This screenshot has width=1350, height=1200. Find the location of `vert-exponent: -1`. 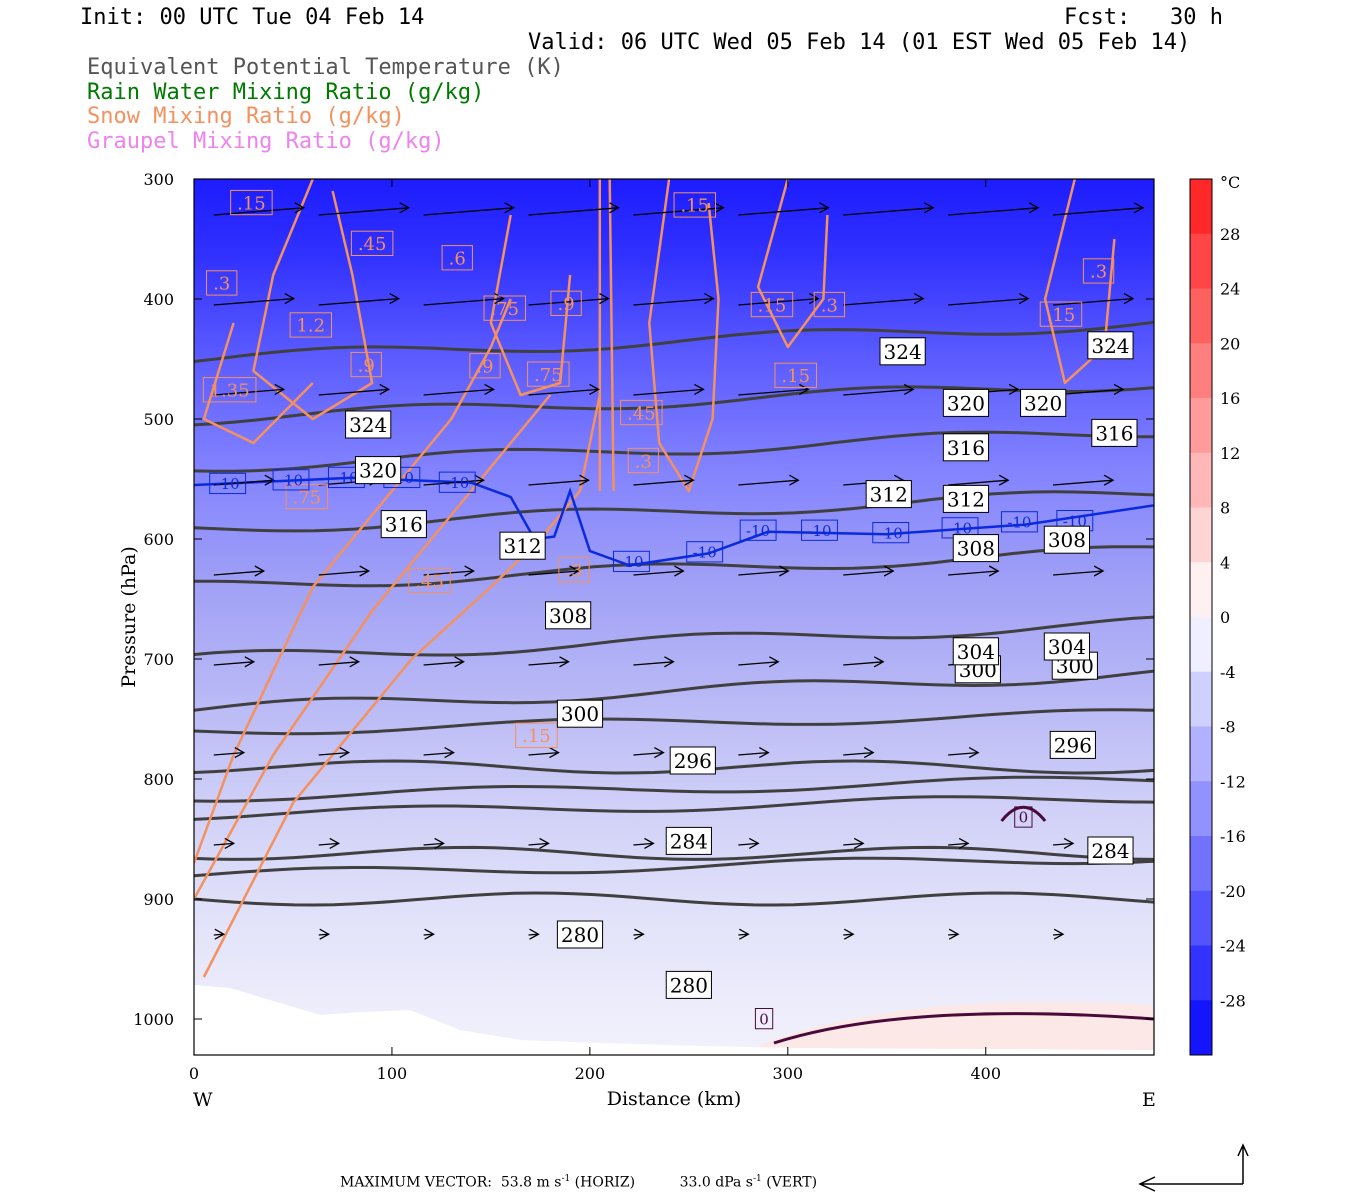

vert-exponent: -1 is located at coordinates (757, 1179).